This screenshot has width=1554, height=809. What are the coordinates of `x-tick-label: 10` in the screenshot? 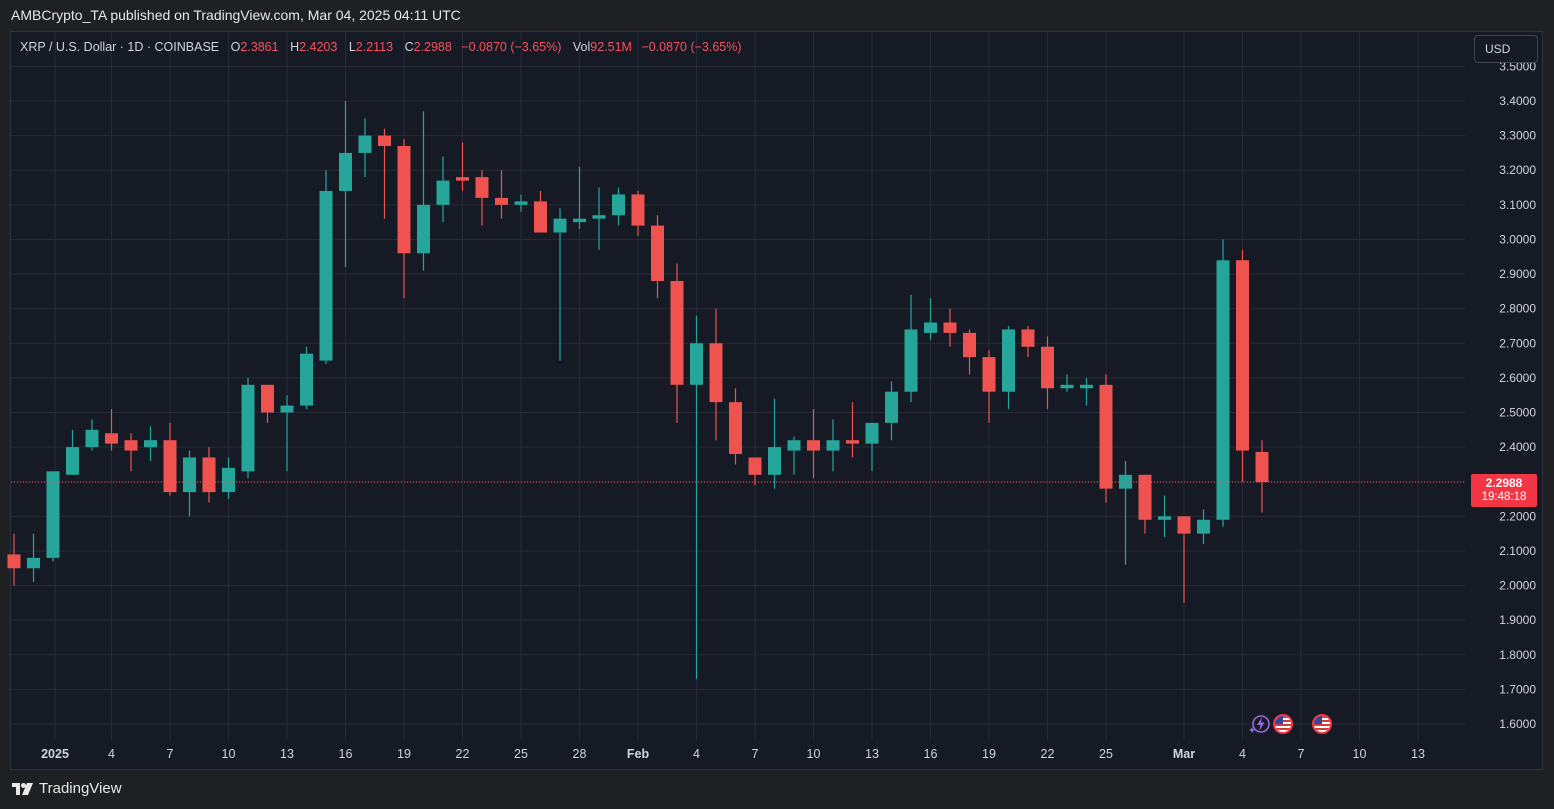 It's located at (229, 754).